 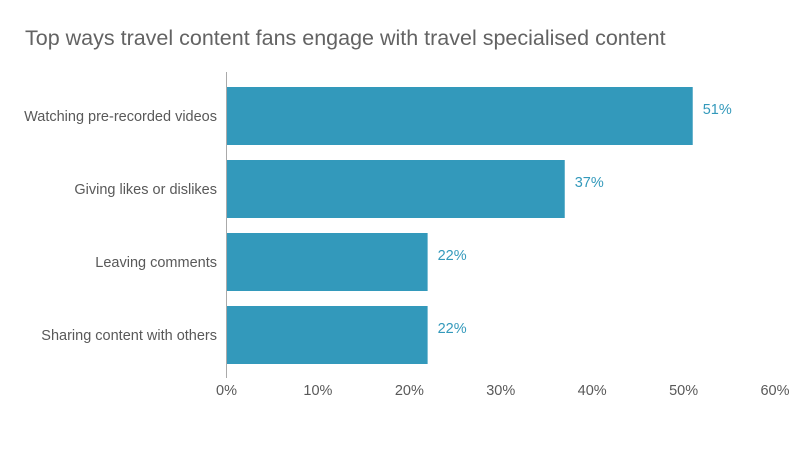 What do you see at coordinates (156, 263) in the screenshot?
I see `category-label-3: Leaving comments` at bounding box center [156, 263].